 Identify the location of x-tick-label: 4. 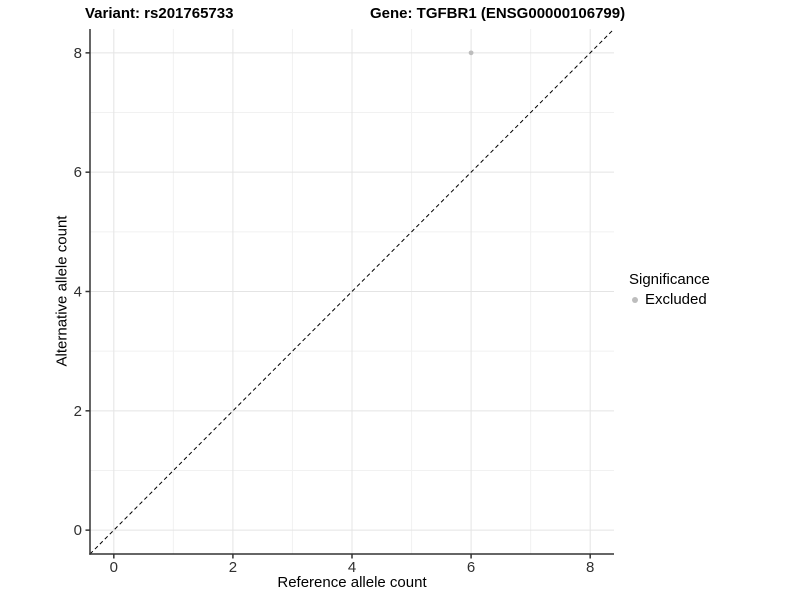
(352, 567).